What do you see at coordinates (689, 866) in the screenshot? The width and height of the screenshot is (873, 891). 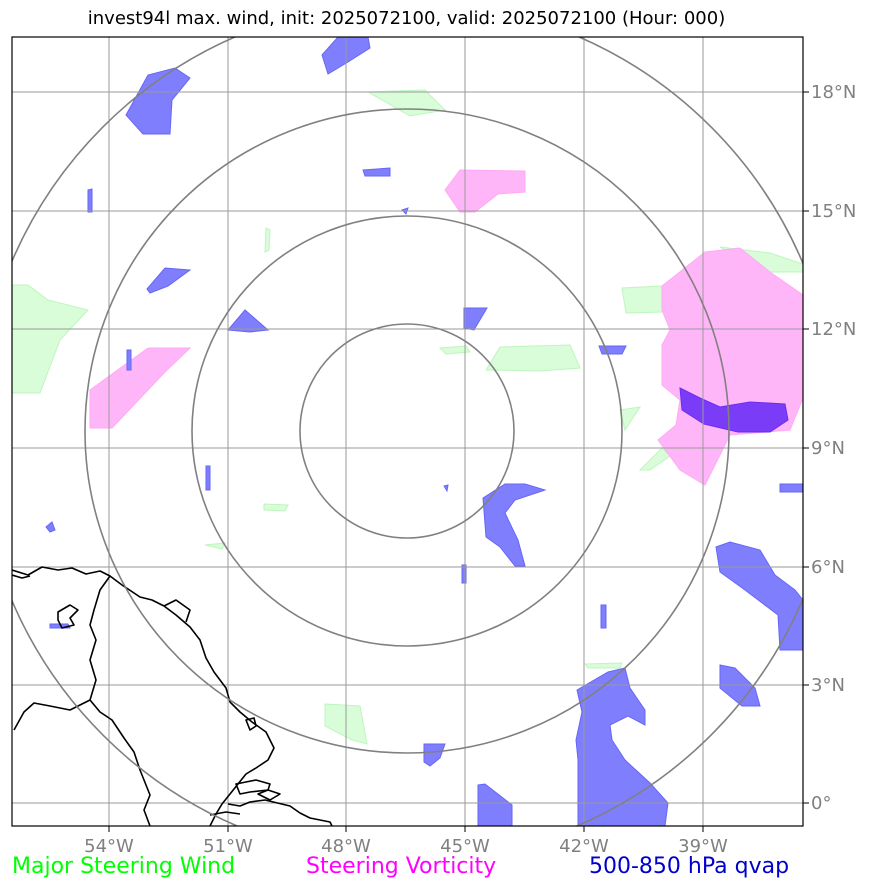 I see `legend-qvap: 500-850 hPa qvap` at bounding box center [689, 866].